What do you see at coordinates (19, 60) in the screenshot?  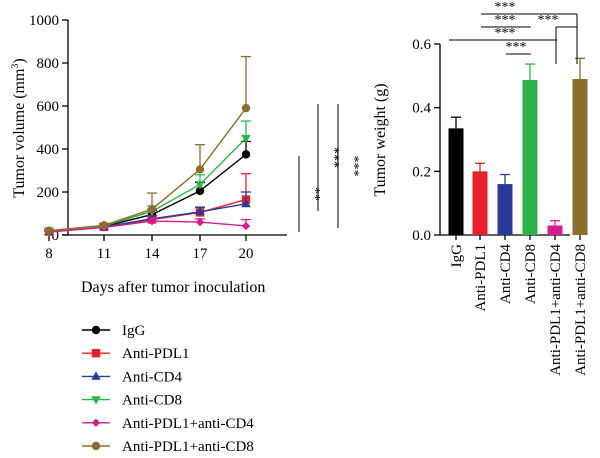 I see `line-chart-y-axis-title-close: )` at bounding box center [19, 60].